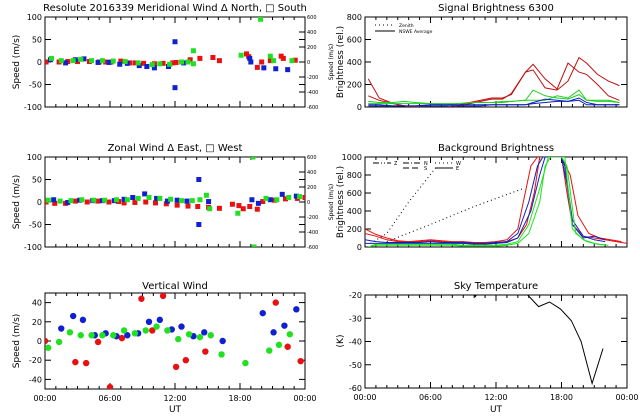  I want to click on x-tick-label: 06:00, so click(430, 397).